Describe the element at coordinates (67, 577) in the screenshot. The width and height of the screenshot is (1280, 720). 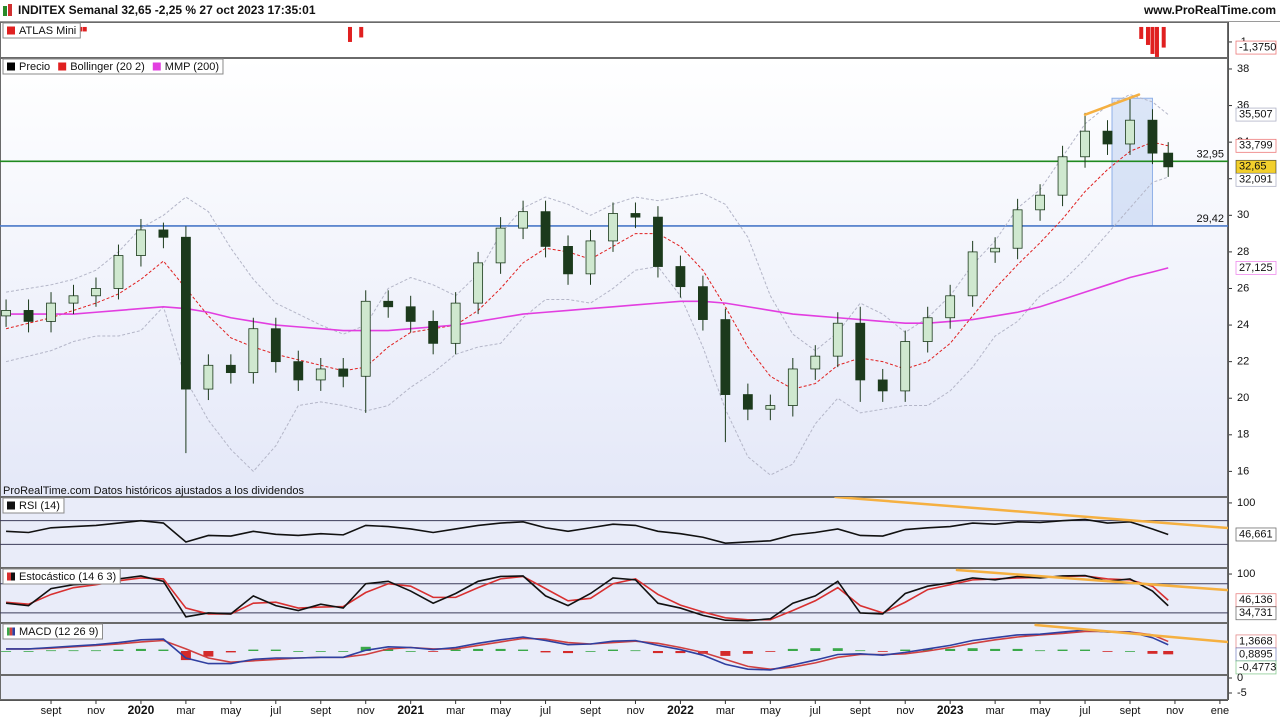
I see `legend-label: Estocástico (14 6 3)` at that location.